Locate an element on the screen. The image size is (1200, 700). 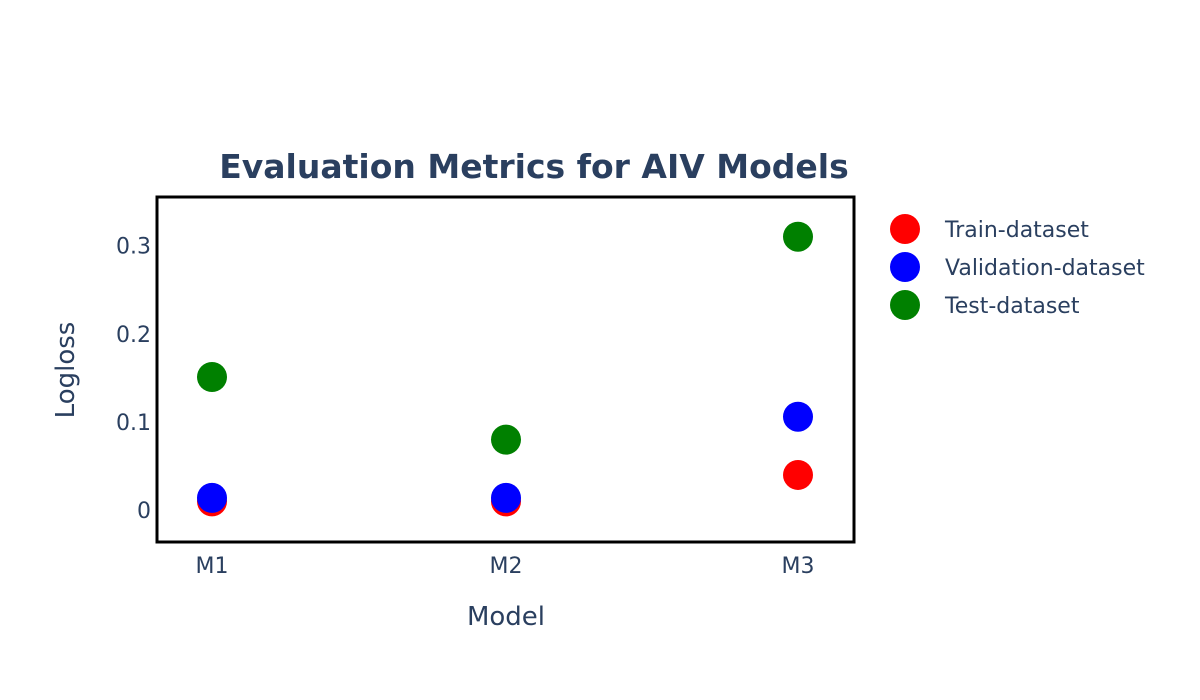
legend-label: Validation-dataset is located at coordinates (1045, 268).